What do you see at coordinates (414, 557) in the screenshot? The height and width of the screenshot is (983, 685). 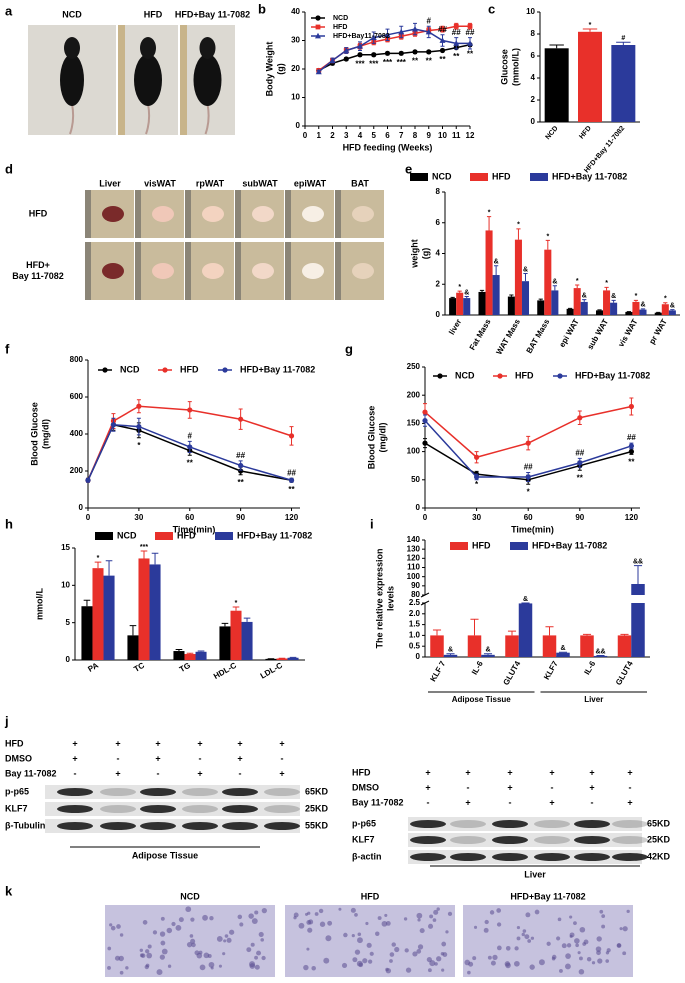 I see `y-tick-label: 120` at bounding box center [414, 557].